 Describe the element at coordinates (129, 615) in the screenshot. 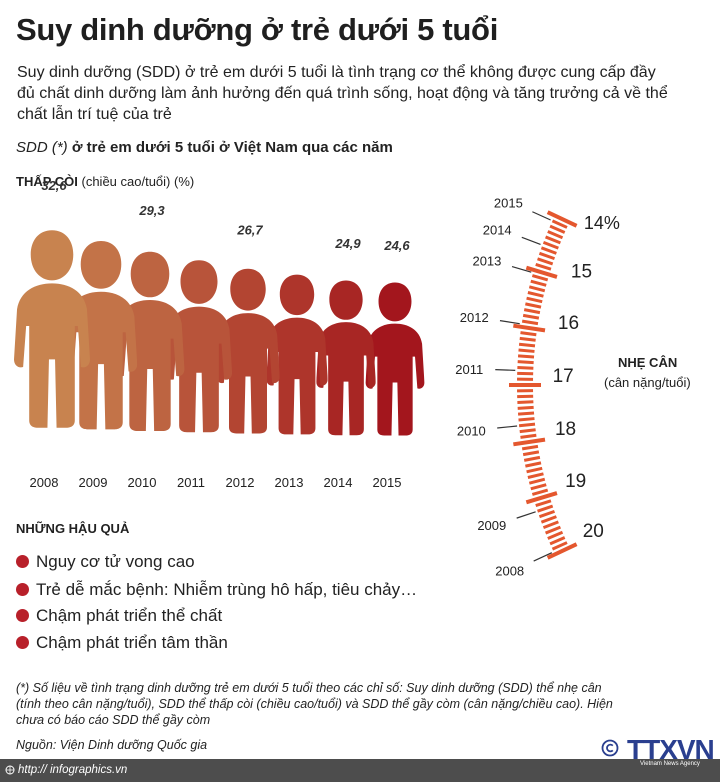

I see `consequence-text: Chậm phát triển thể chất` at that location.